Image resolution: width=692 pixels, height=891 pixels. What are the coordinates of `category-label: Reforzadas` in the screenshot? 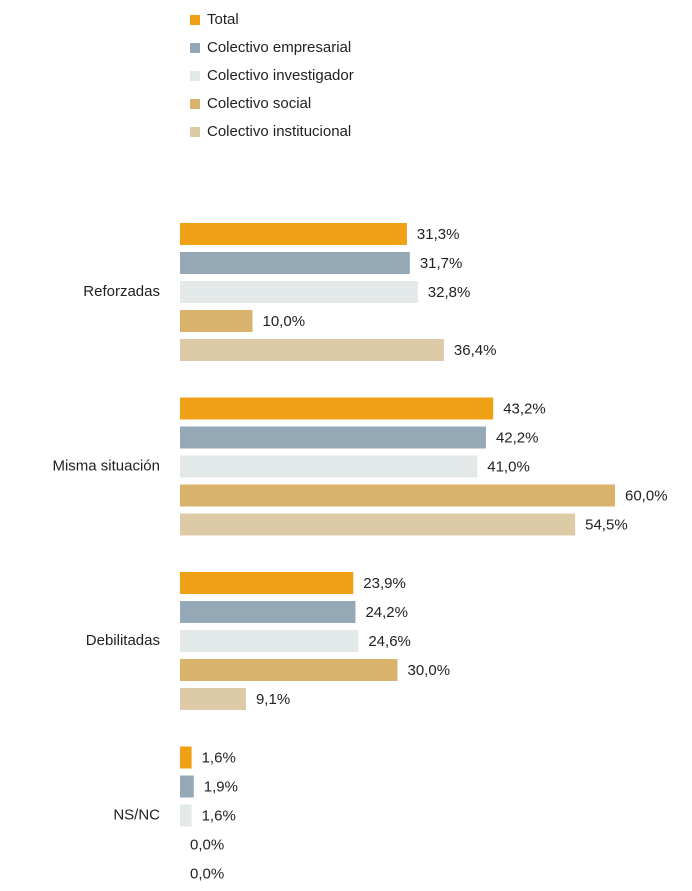 It's located at (121, 291).